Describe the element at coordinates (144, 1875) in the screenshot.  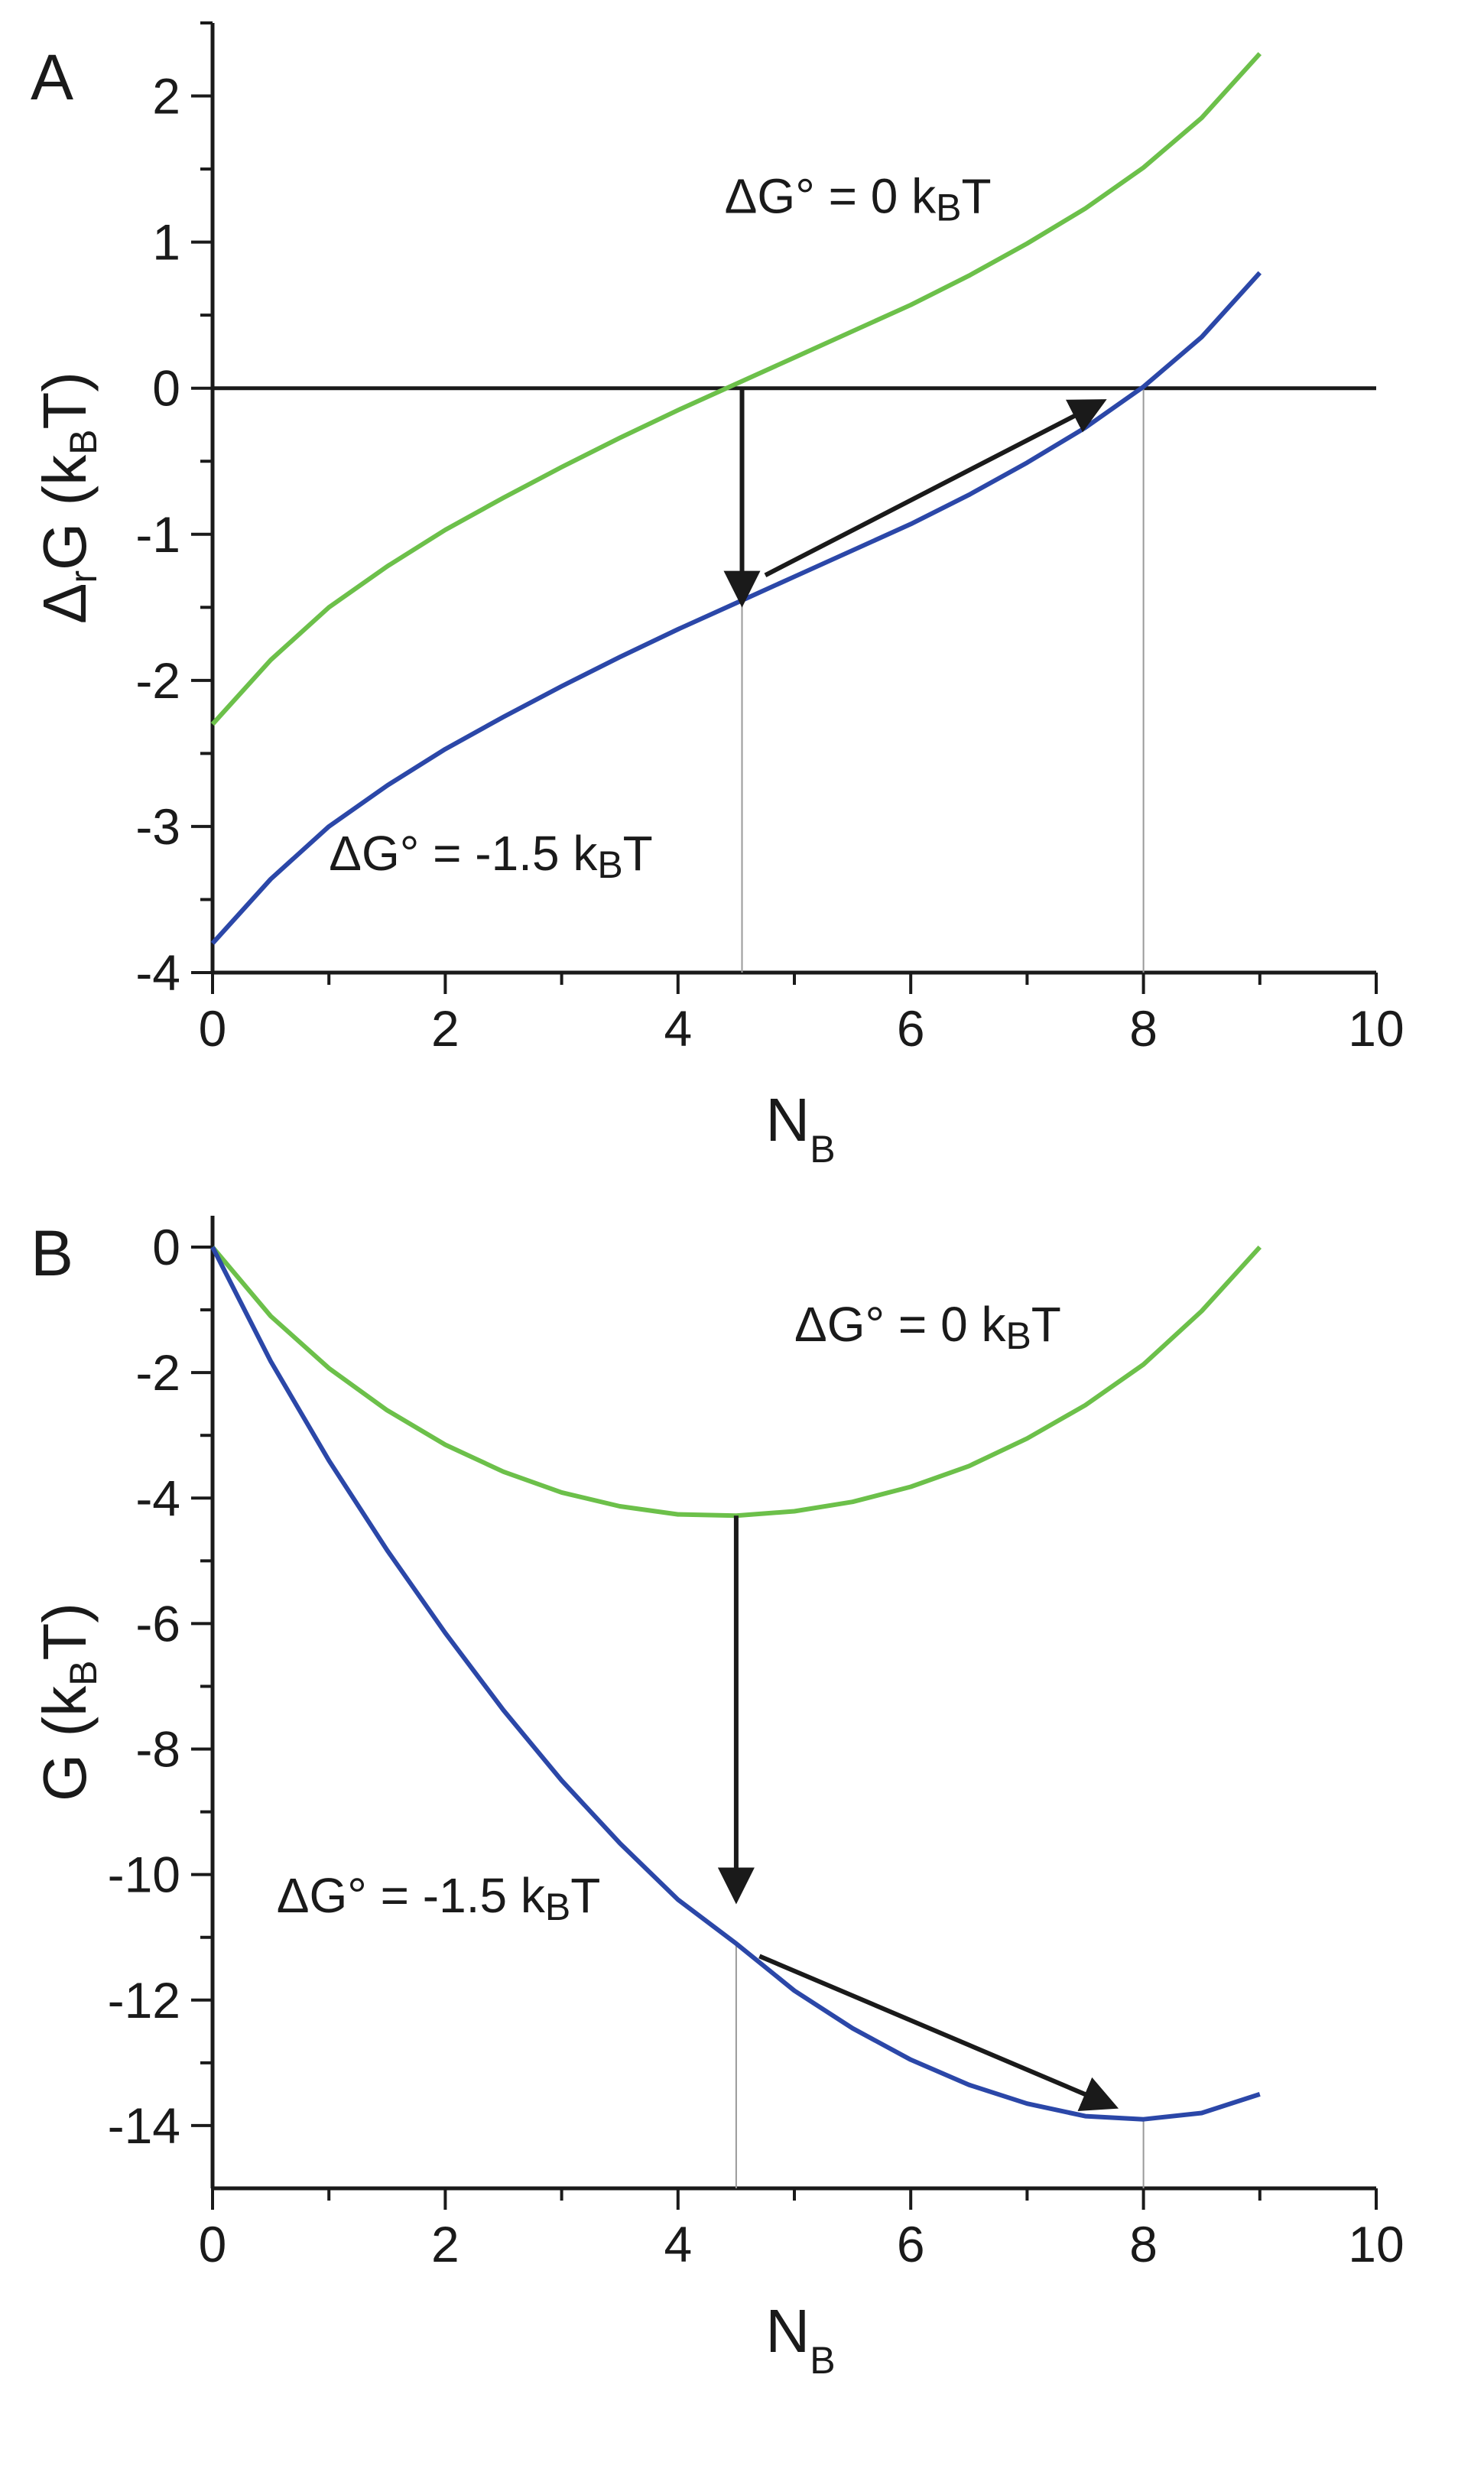
I see `y-tick-label: -10` at that location.